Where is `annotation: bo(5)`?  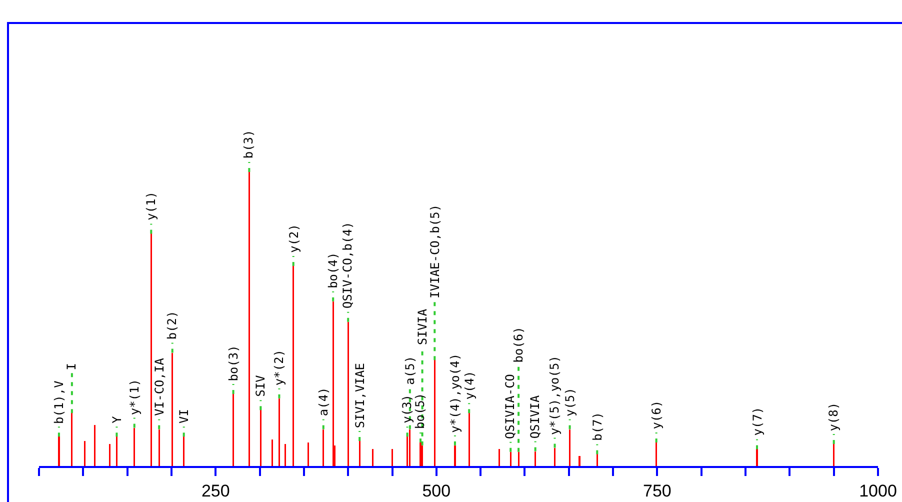
annotation: bo(5) is located at coordinates (420, 410).